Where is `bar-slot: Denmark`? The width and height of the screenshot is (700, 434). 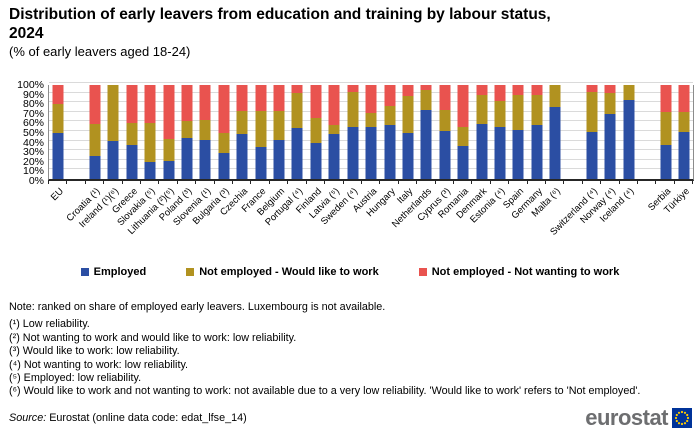
bar-slot: Denmark is located at coordinates (472, 153).